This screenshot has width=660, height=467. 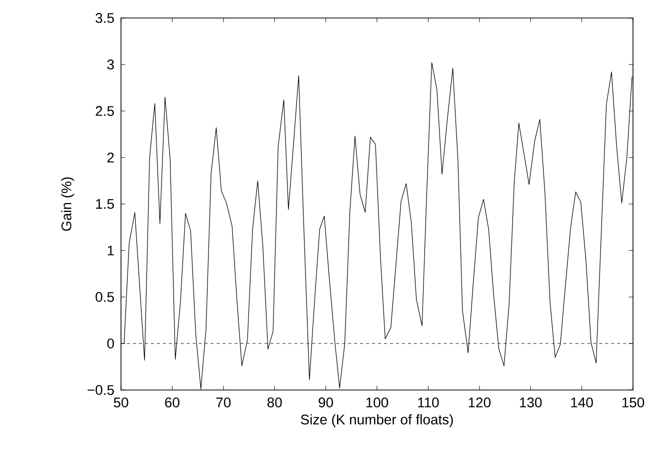 I want to click on y-tick-label: 0.5, so click(x=105, y=297).